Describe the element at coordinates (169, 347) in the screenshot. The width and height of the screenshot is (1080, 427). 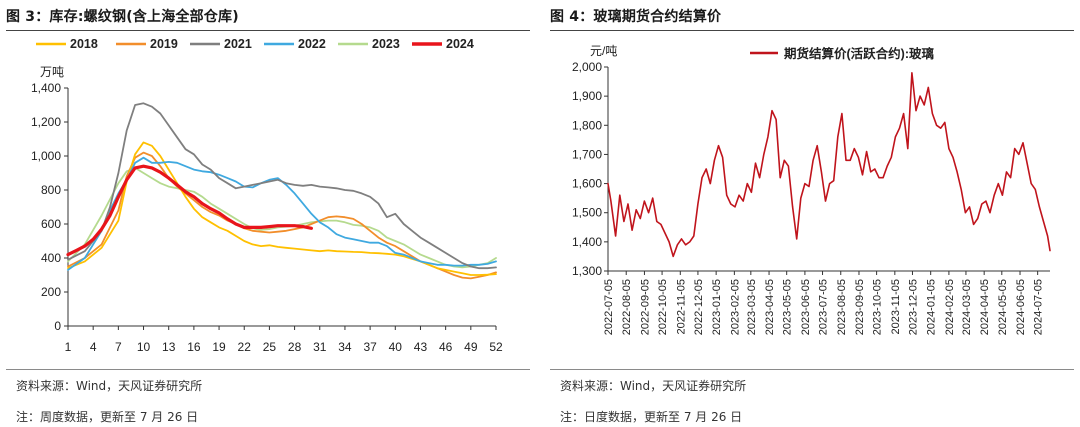
I see `x-tick-label: 13` at that location.